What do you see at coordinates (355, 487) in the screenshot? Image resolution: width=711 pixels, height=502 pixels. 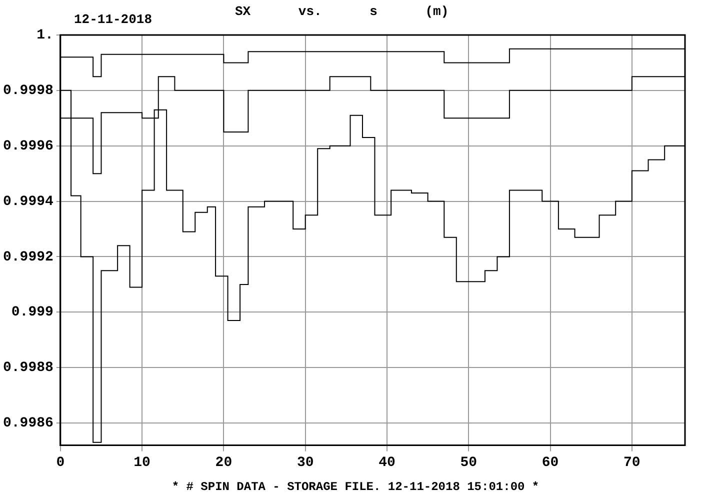 I see `text: * # SPIN DATA - STORAGE FILE. 12-11-2018 15:01:00 *` at bounding box center [355, 487].